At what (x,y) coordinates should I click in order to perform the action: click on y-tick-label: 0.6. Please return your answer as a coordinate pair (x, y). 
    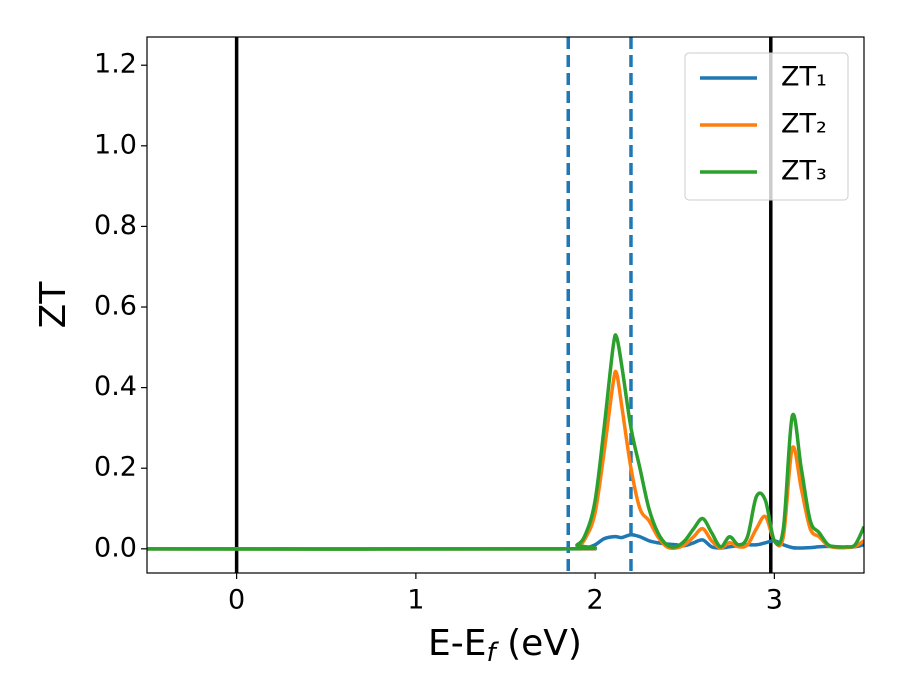
    Looking at the image, I should click on (115, 306).